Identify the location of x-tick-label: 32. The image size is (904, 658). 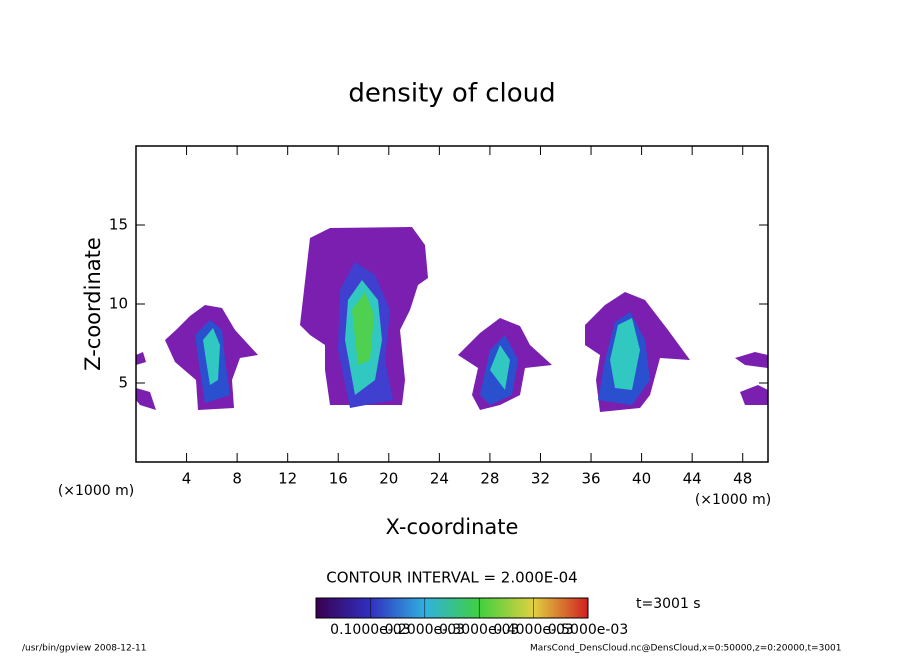
(540, 479).